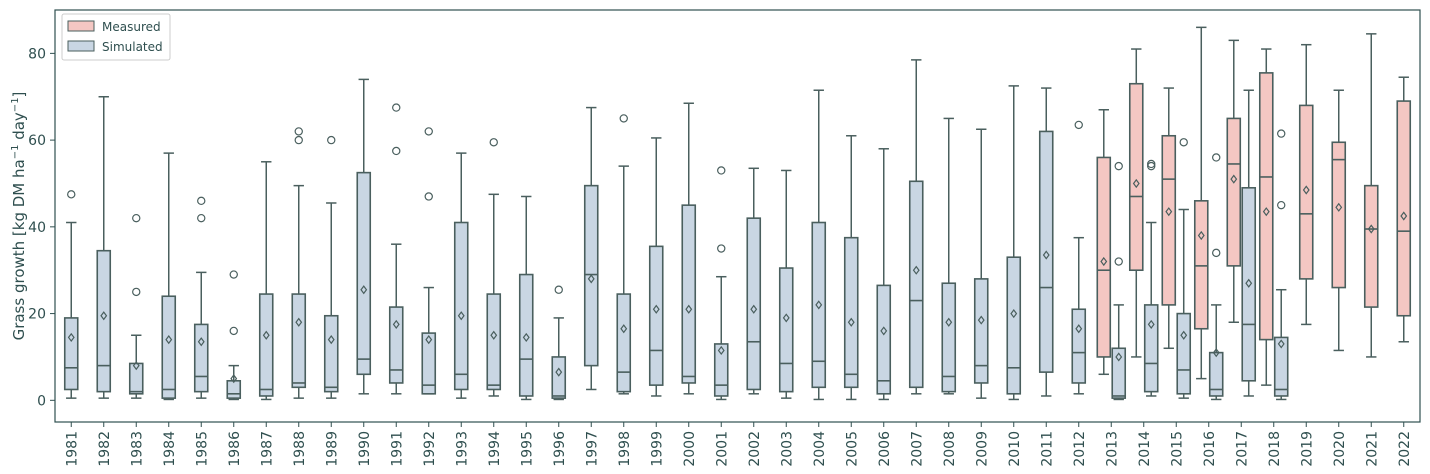  I want to click on box-measured-2019, so click(1306, 184).